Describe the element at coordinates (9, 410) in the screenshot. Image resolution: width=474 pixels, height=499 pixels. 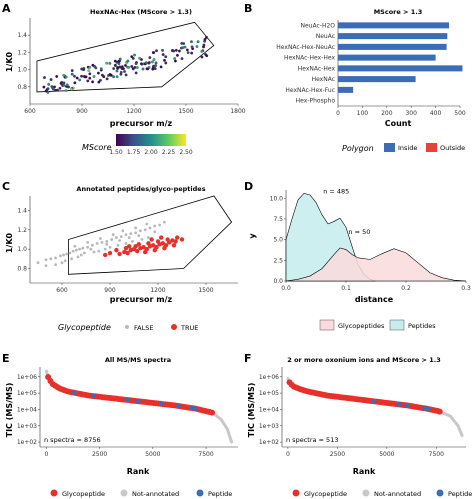
I see `panel-e-ylabel: TIC (MS/MS)` at that location.